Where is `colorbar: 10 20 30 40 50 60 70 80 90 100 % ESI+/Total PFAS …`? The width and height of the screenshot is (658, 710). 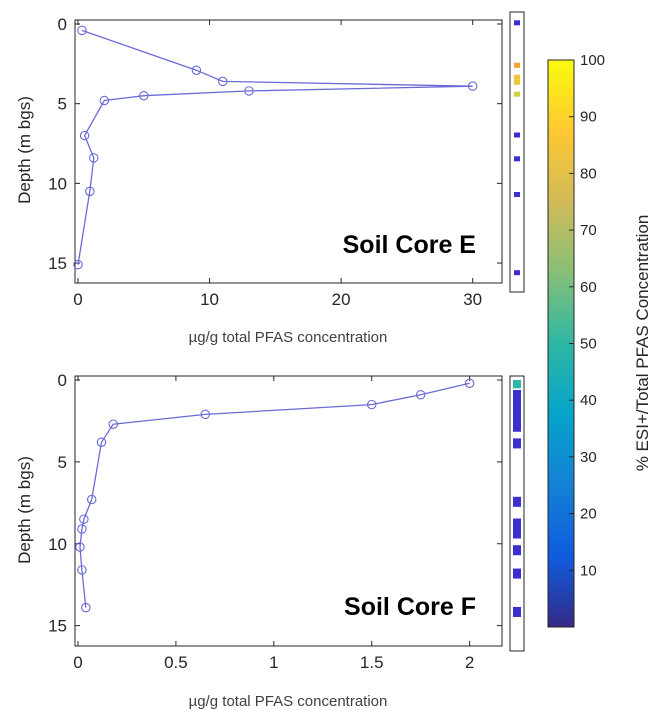
colorbar: 10 20 30 40 50 60 70 80 90 100 % ESI+/Total PFAS … is located at coordinates (599, 340).